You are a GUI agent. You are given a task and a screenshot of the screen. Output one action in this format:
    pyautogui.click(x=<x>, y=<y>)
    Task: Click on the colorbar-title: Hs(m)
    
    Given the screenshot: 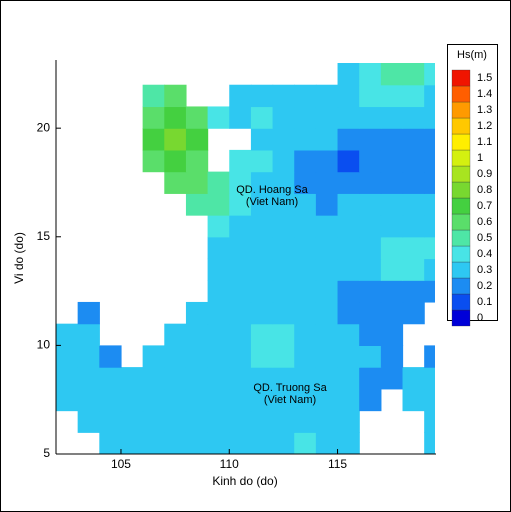 What is the action you would take?
    pyautogui.click(x=472, y=55)
    